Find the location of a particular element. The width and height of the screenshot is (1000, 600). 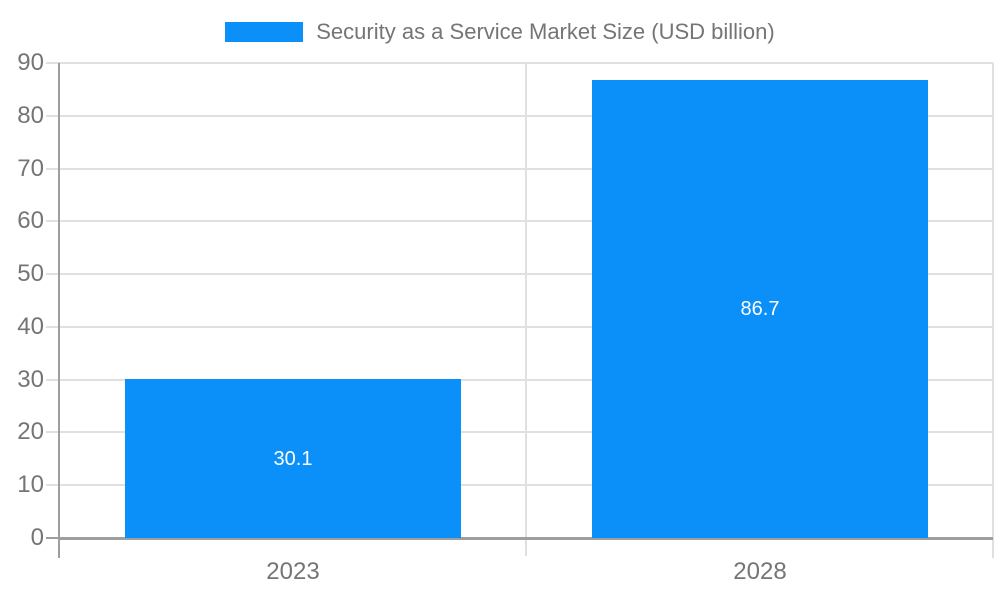

bar is located at coordinates (293, 458).